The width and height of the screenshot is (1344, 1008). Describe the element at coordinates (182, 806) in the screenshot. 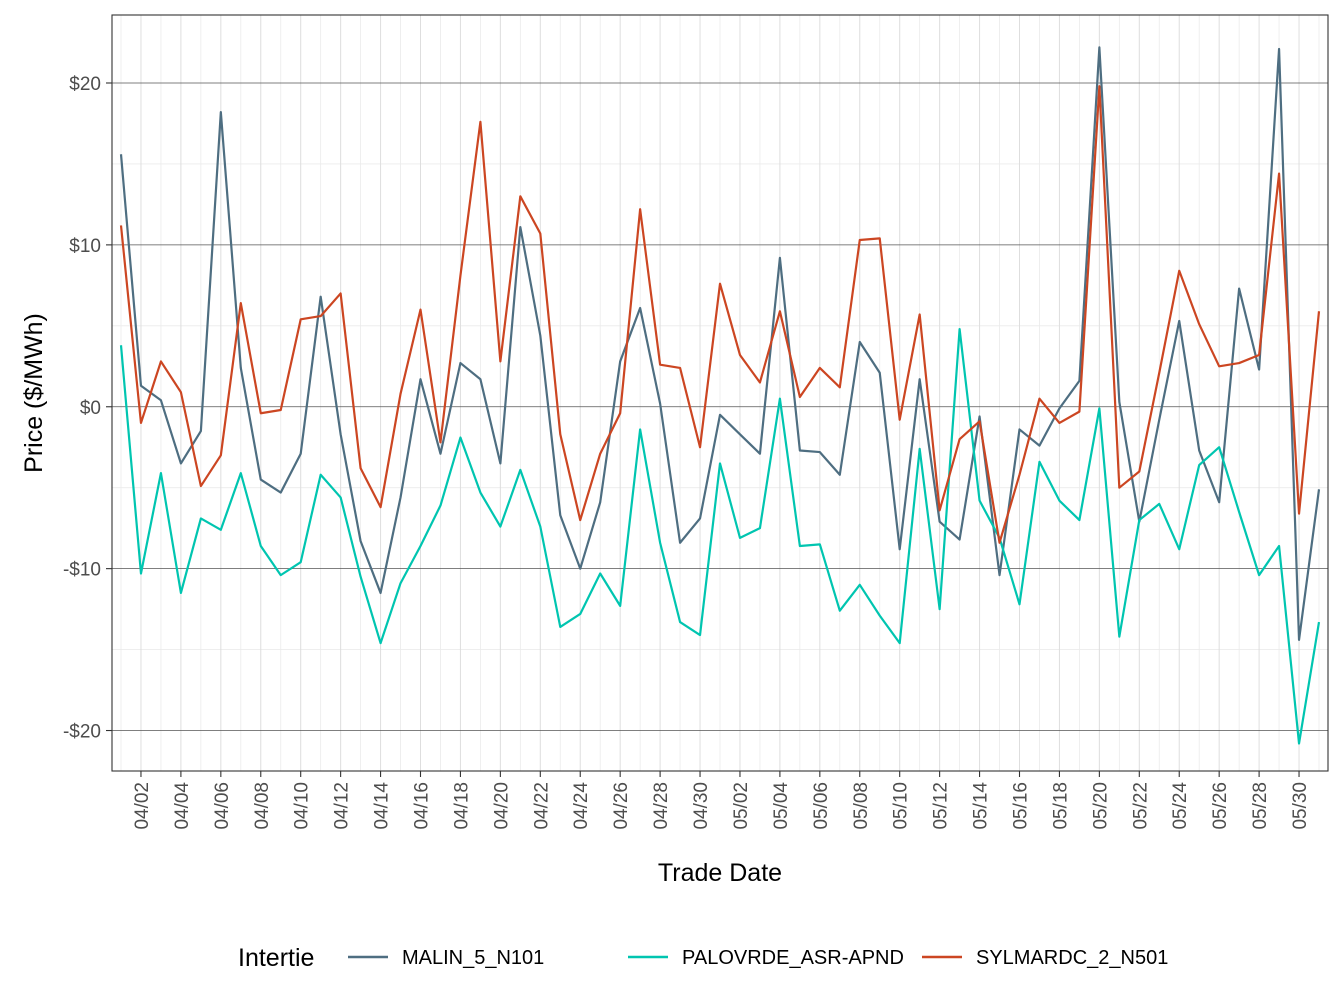

I see `x-tick-label: 04/04` at that location.